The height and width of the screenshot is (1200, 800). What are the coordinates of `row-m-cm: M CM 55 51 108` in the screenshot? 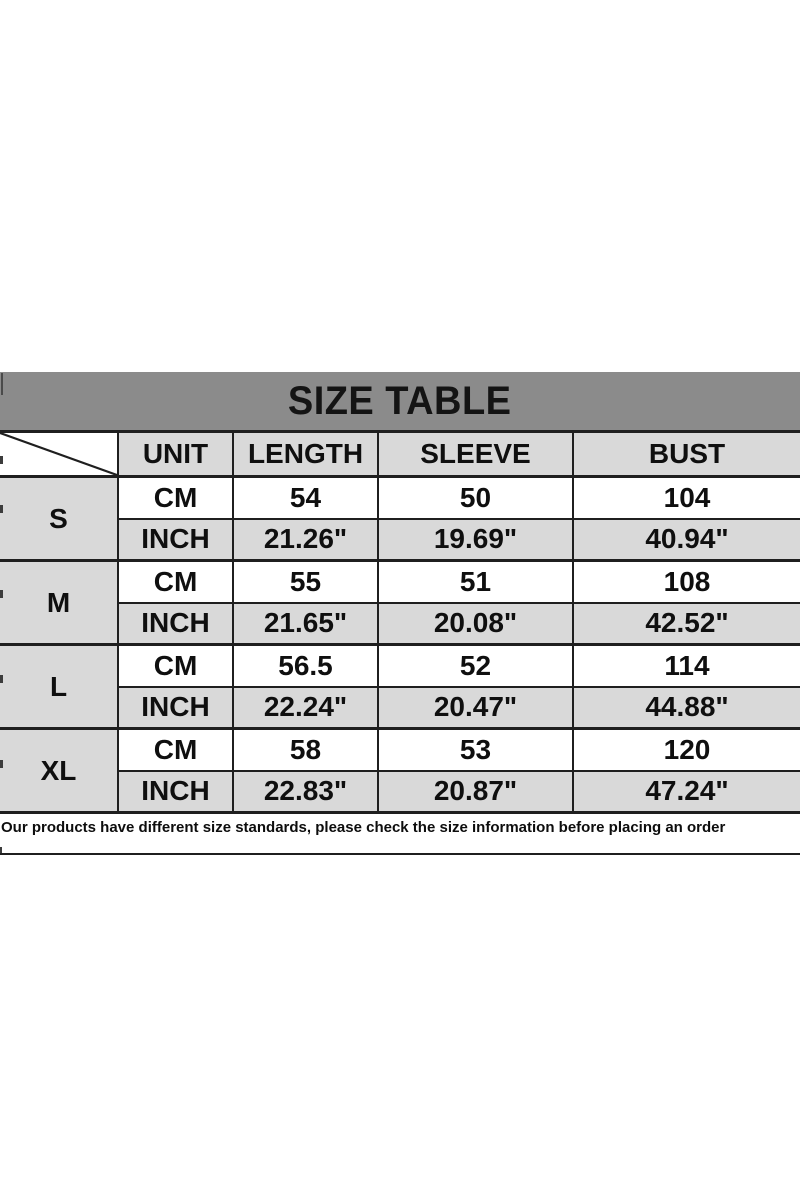 It's located at (400, 602).